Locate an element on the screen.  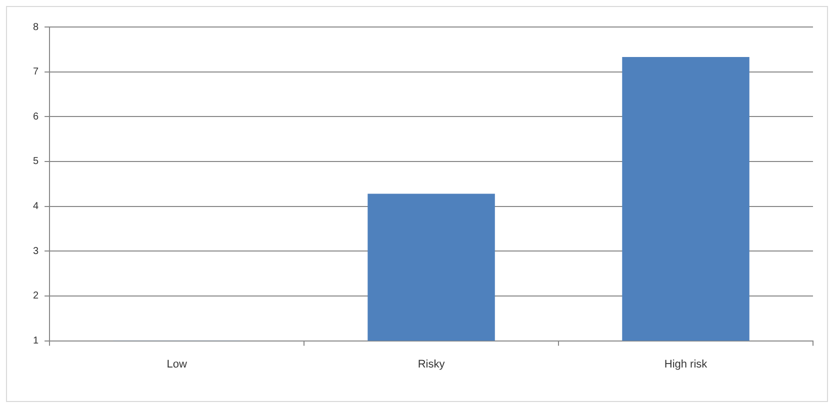
y-tick-label: 1 is located at coordinates (36, 341).